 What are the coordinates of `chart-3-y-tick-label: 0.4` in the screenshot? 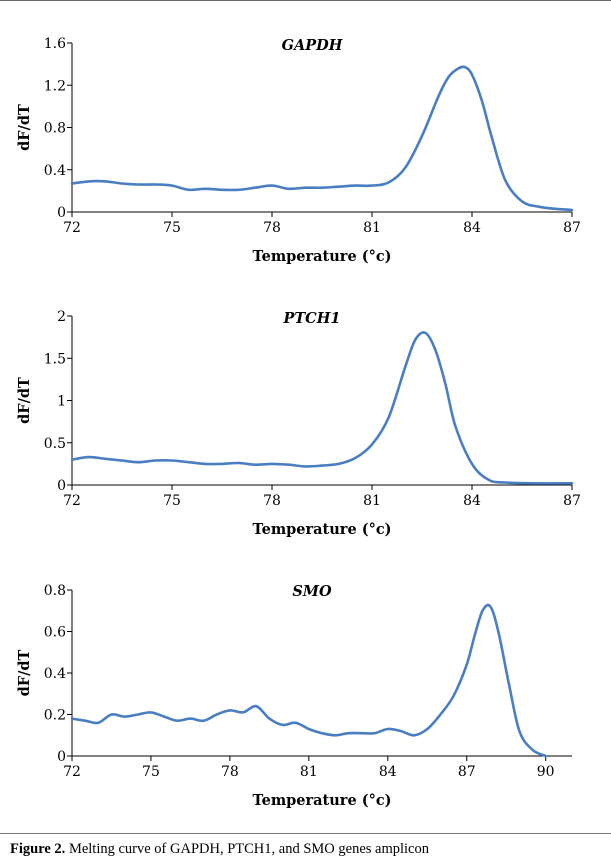 It's located at (55, 674).